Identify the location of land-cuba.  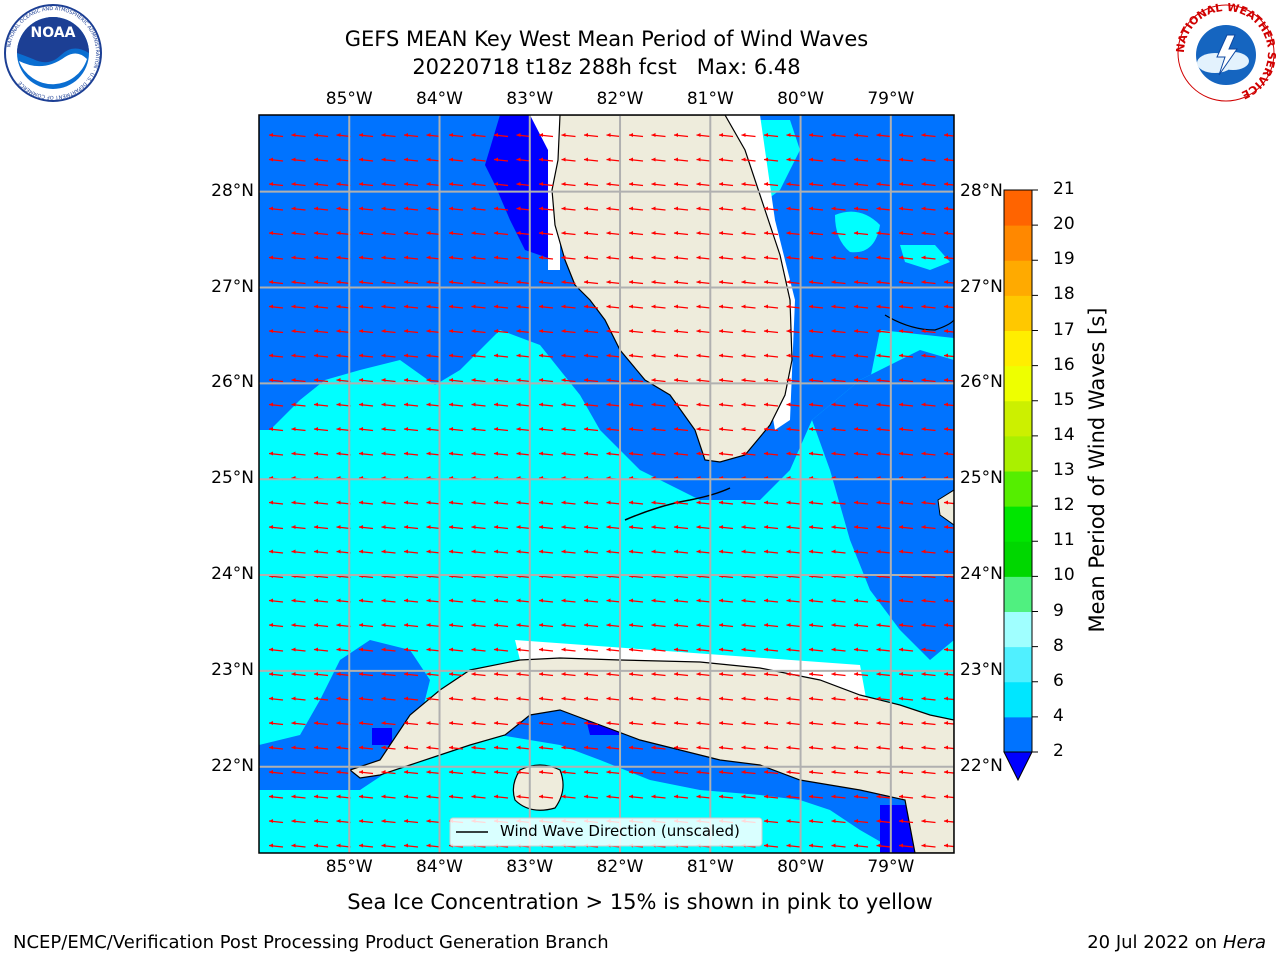
(651, 755).